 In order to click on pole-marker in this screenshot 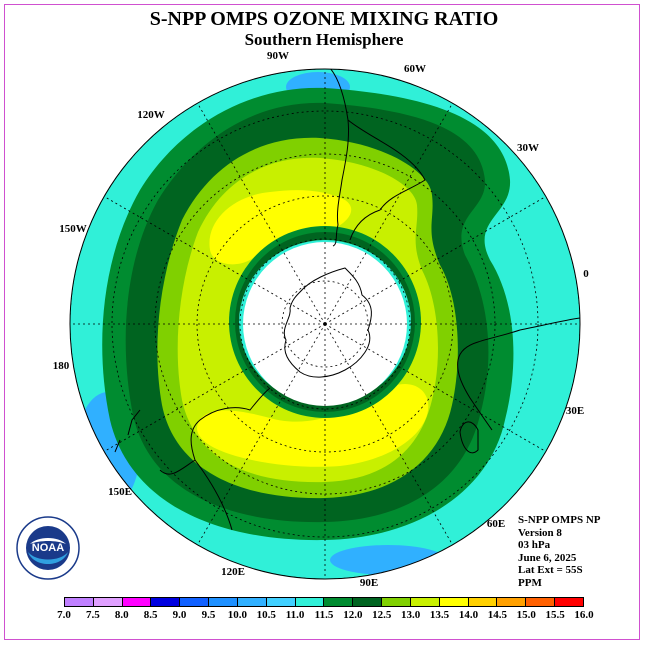, I will do `click(325, 324)`.